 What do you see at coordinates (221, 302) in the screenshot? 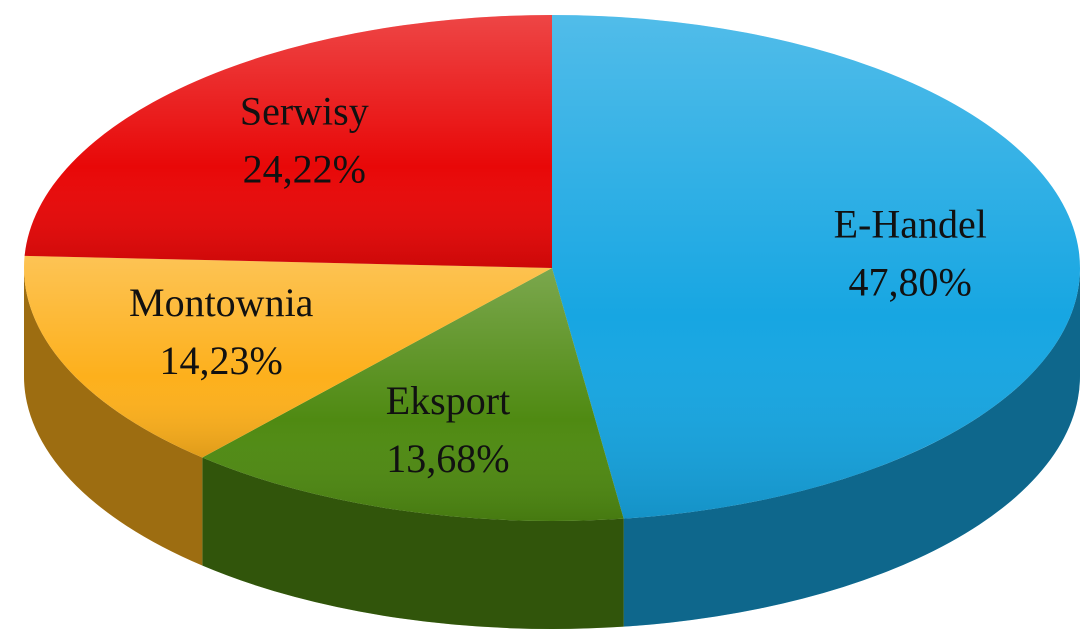
I see `slice-label: Montownia` at bounding box center [221, 302].